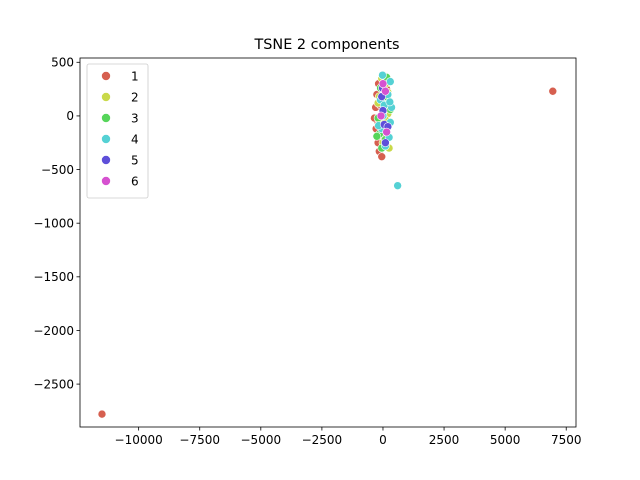 The height and width of the screenshot is (480, 640). What do you see at coordinates (53, 384) in the screenshot?
I see `y-tick-label-6: −2500` at bounding box center [53, 384].